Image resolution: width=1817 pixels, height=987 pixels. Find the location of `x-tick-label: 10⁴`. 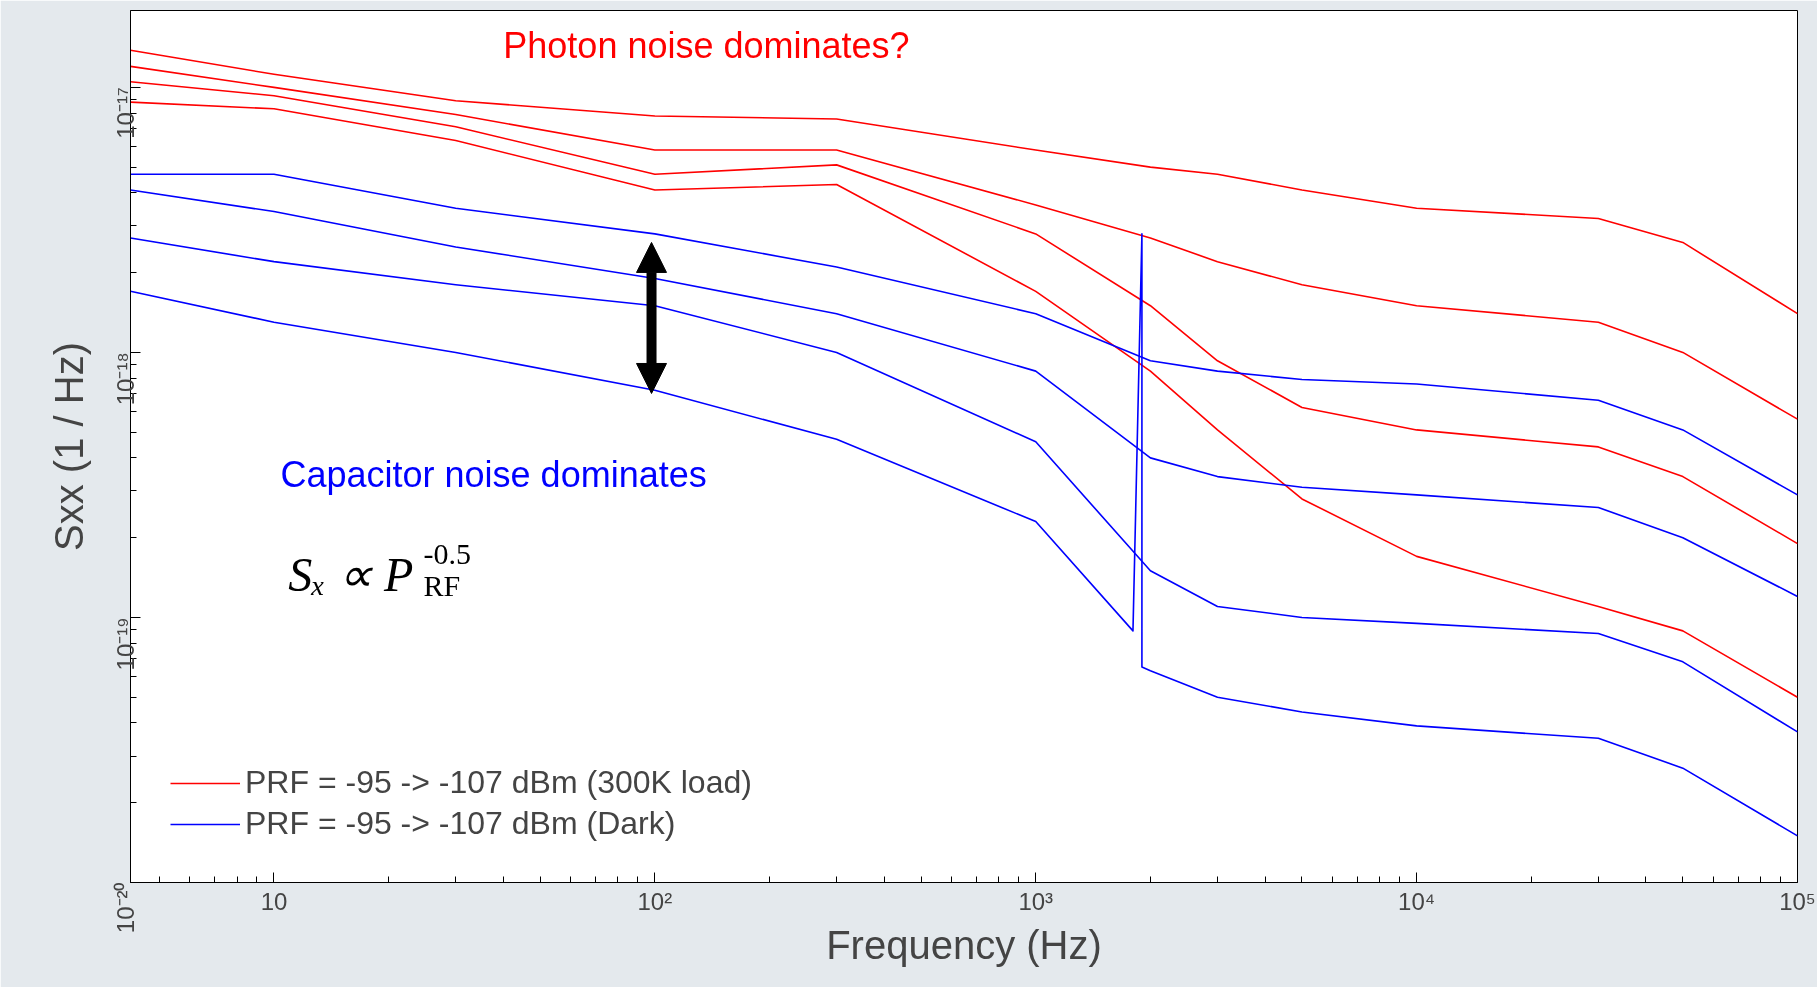

x-tick-label: 10⁴ is located at coordinates (1417, 901).